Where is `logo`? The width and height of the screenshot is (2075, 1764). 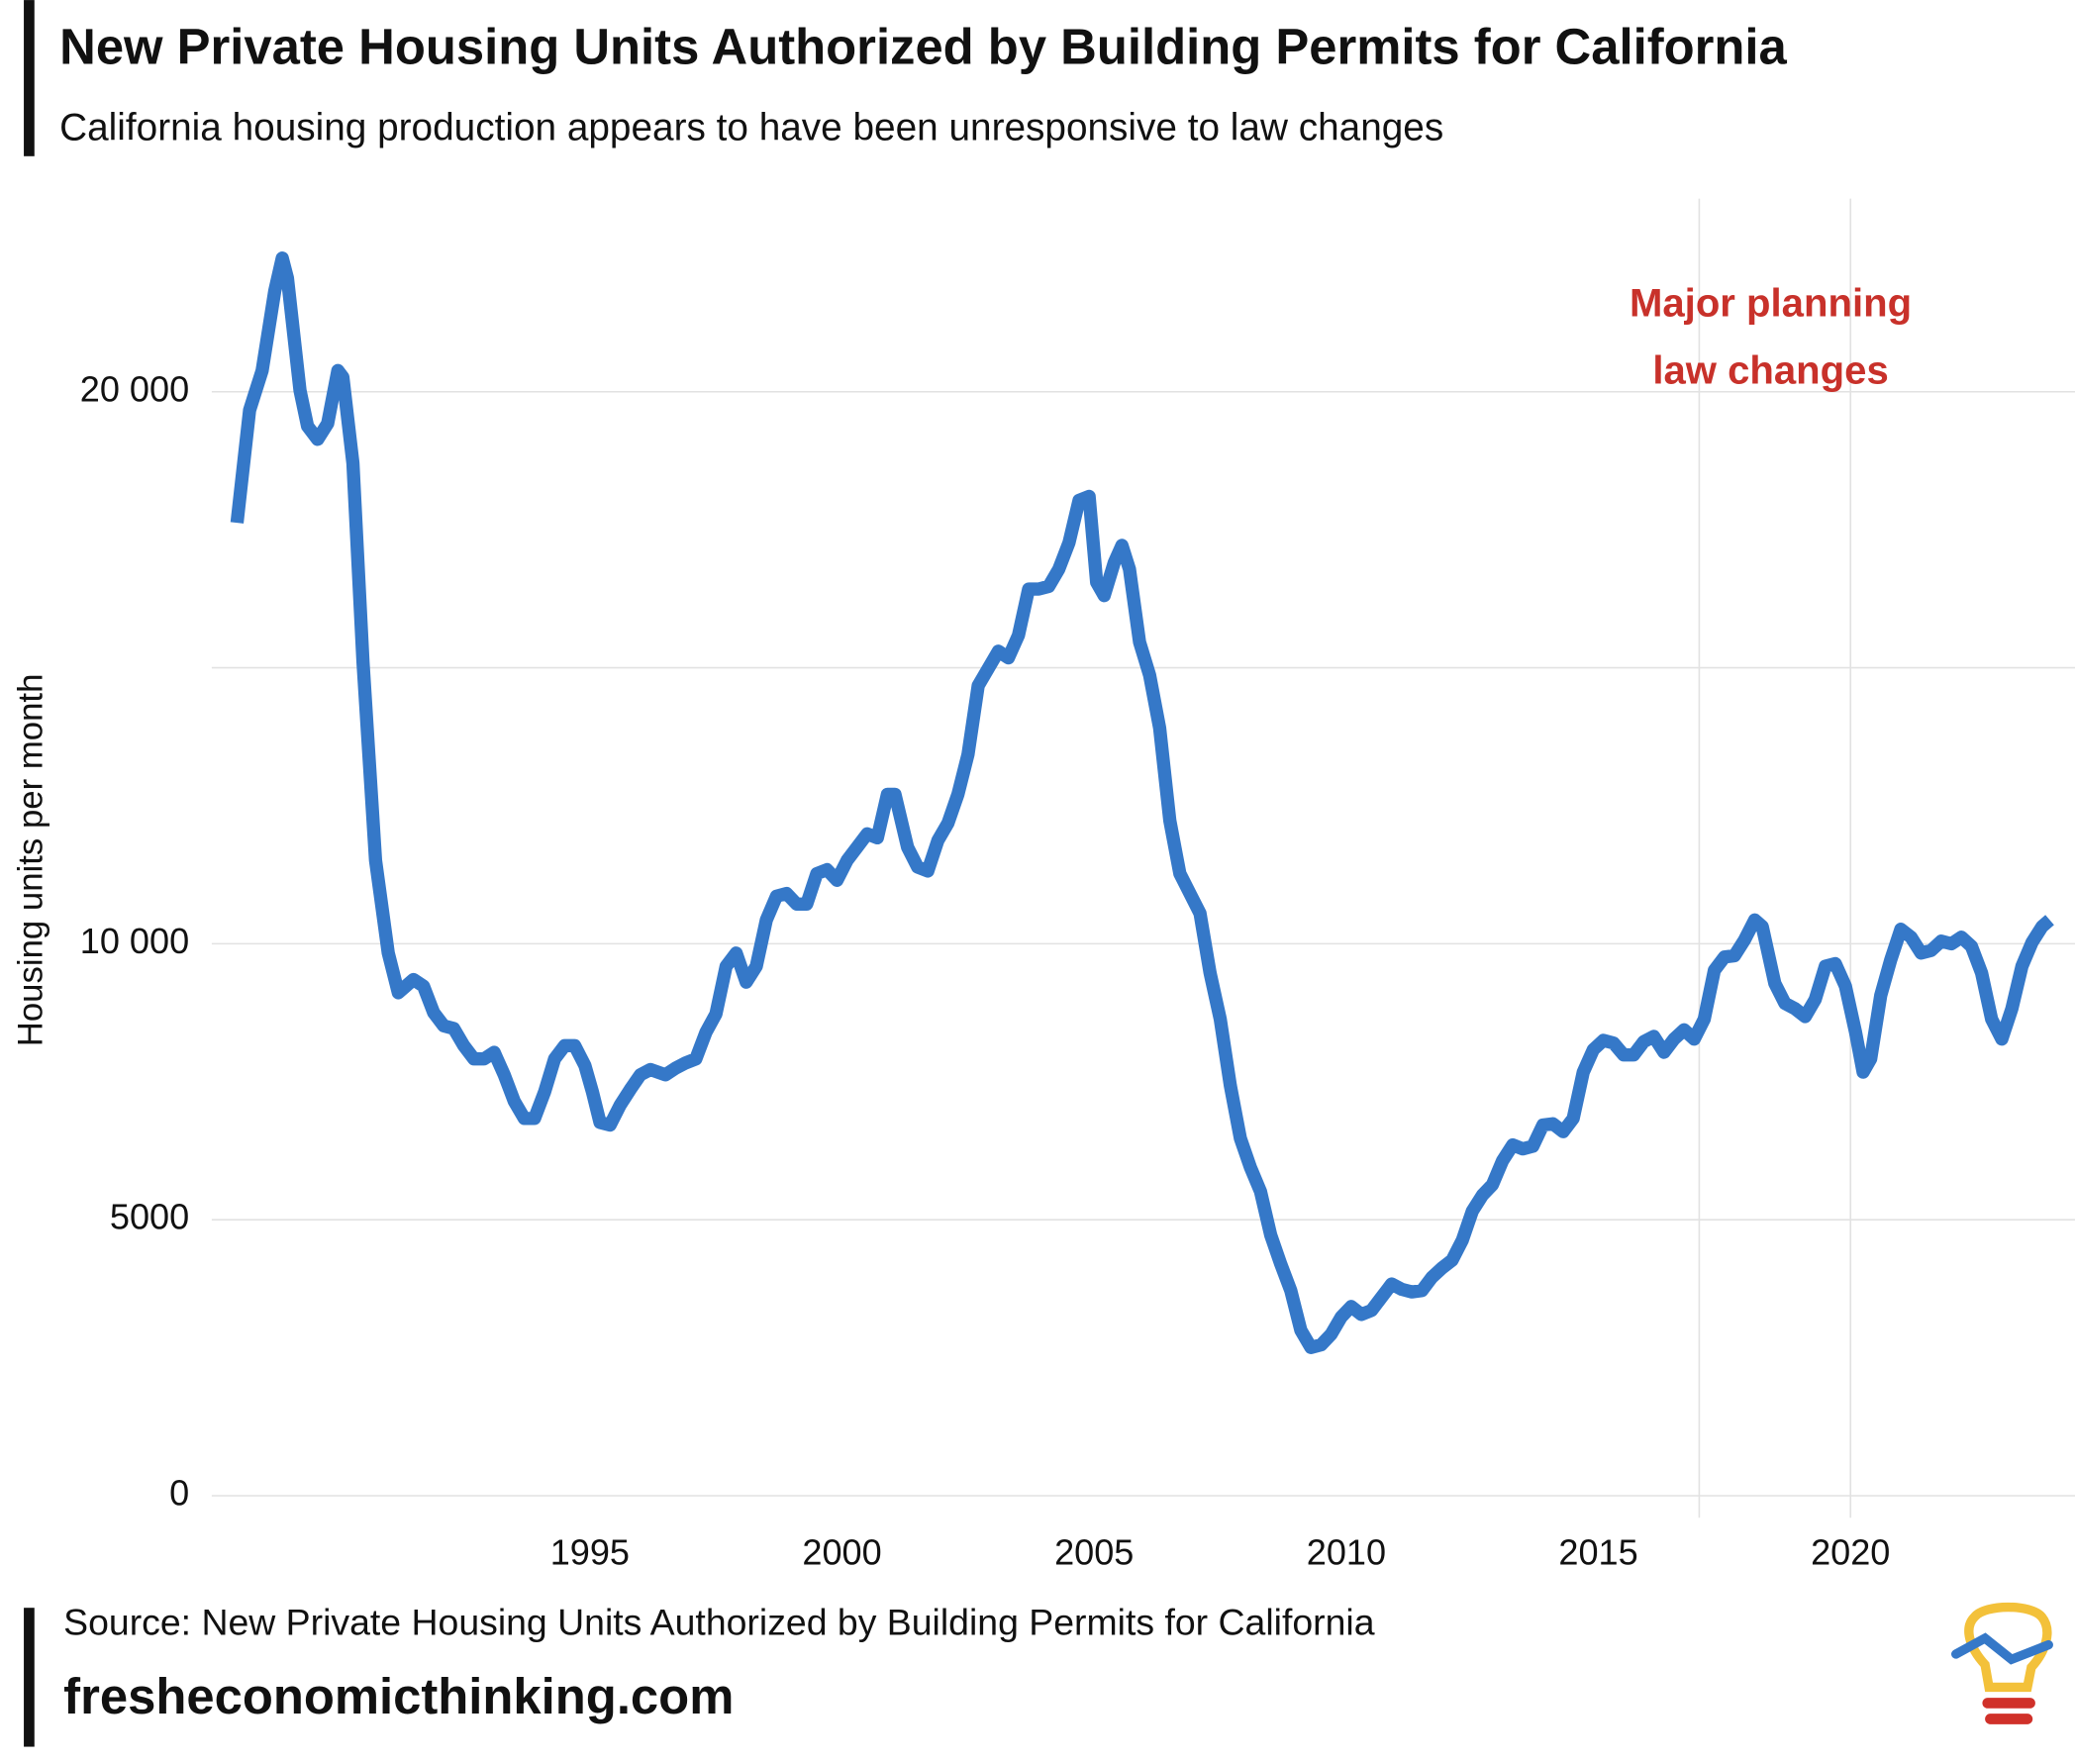
logo is located at coordinates (2002, 1663).